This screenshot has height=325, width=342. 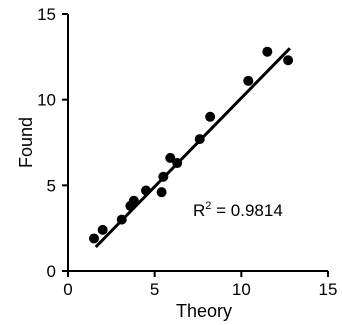 What do you see at coordinates (154, 289) in the screenshot?
I see `x-tick-label: 5` at bounding box center [154, 289].